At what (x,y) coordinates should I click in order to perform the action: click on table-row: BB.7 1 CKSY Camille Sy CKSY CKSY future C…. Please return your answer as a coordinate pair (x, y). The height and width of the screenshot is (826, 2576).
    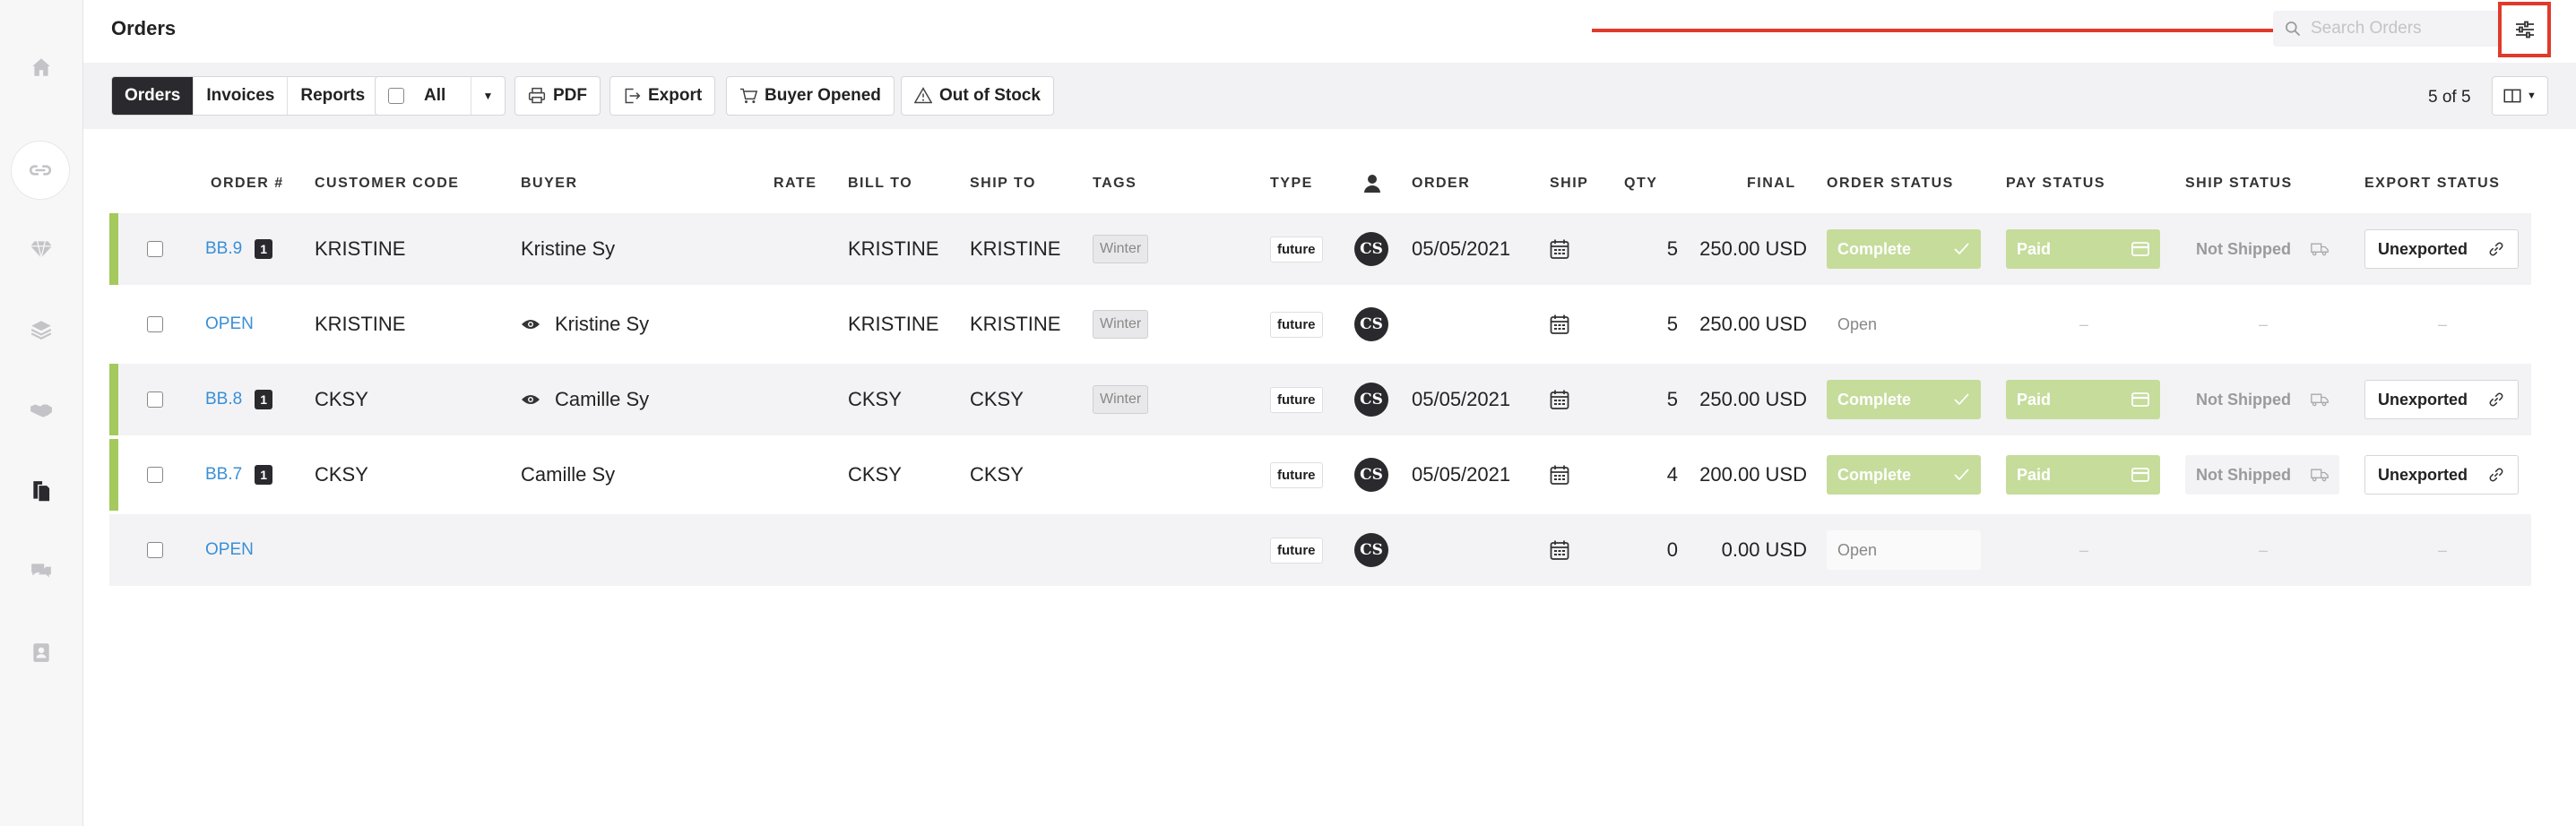
    Looking at the image, I should click on (1320, 475).